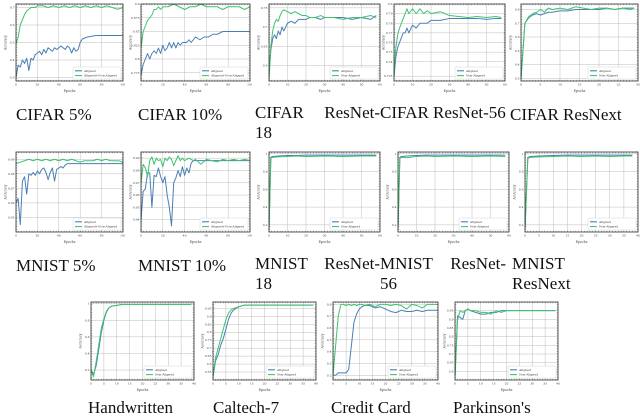 Image resolution: width=640 pixels, height=418 pixels. I want to click on grid, so click(581, 192).